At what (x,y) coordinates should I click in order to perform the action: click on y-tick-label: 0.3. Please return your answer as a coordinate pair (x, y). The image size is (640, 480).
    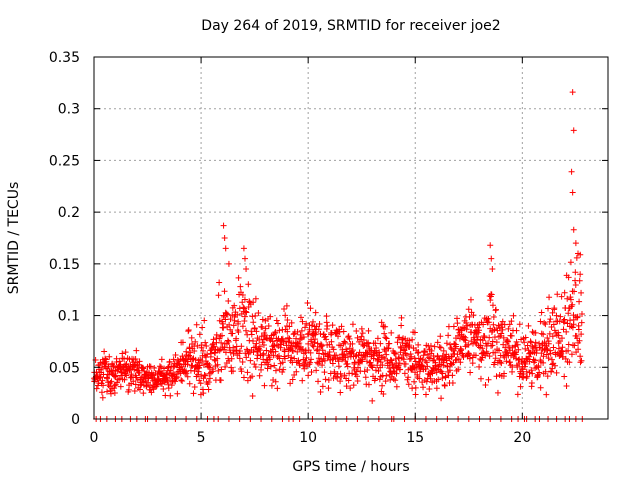
    Looking at the image, I should click on (69, 110).